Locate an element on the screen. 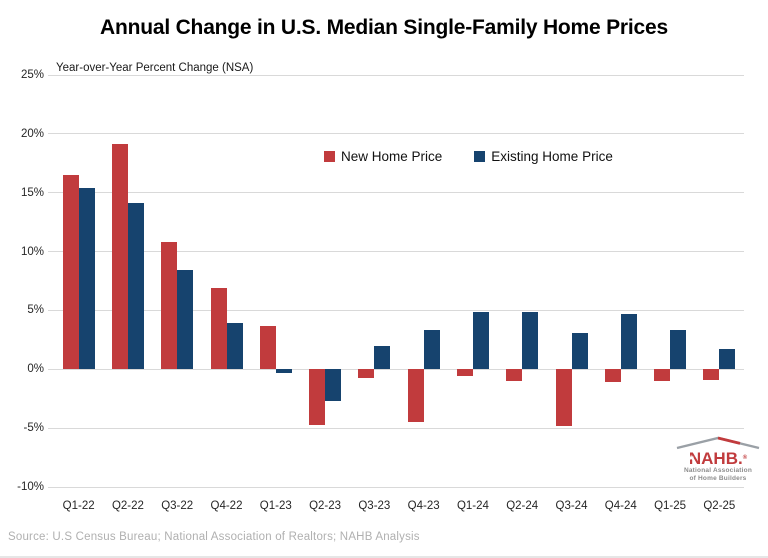  nahb-subtitle-line1: National Association is located at coordinates (718, 470).